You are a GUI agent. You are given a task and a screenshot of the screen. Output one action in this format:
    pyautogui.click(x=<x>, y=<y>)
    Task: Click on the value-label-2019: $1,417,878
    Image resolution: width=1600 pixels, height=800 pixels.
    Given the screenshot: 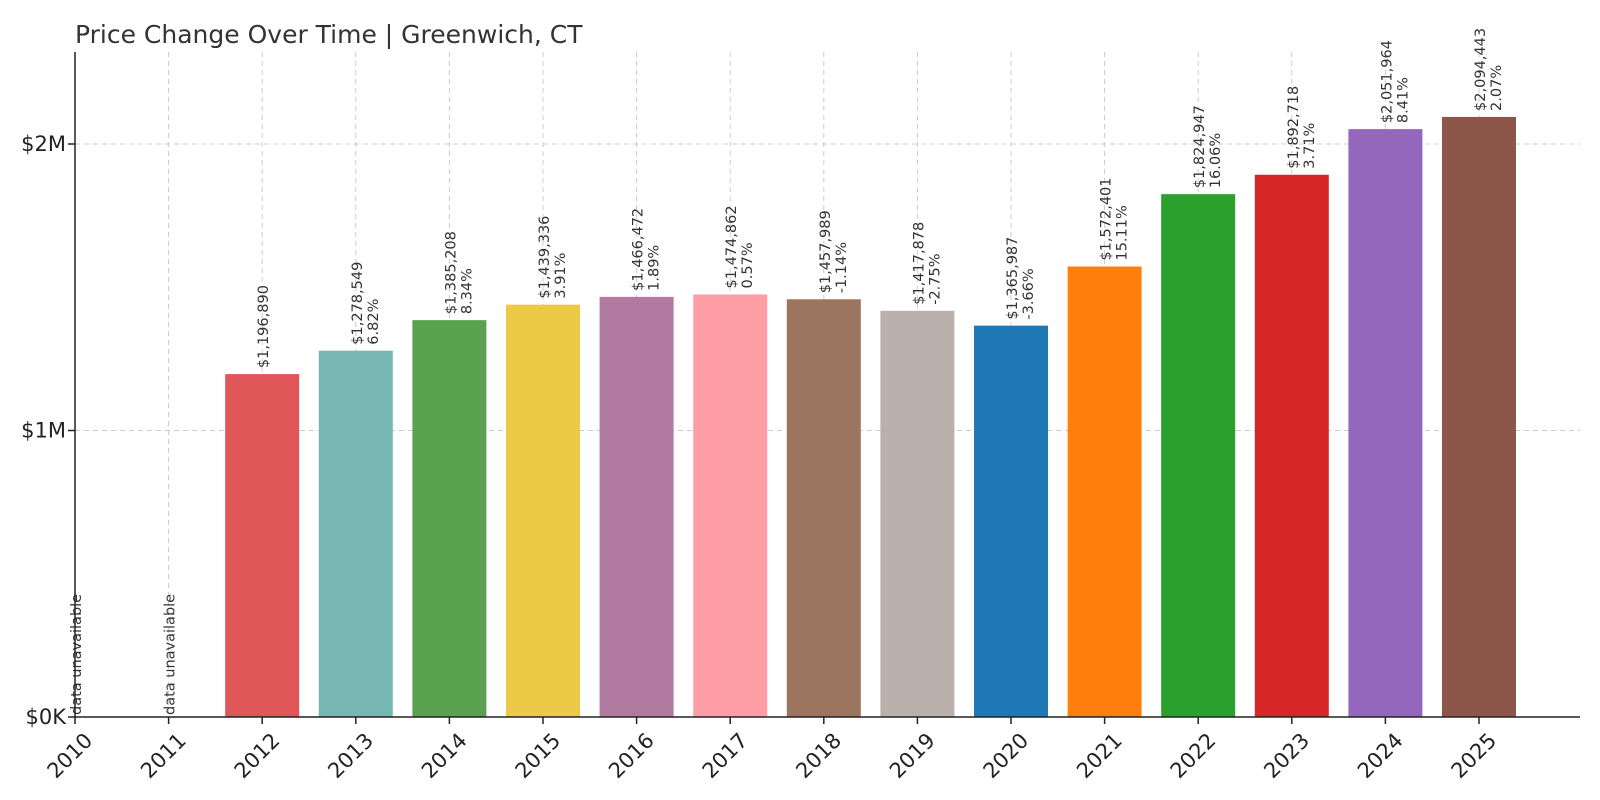 What is the action you would take?
    pyautogui.click(x=919, y=263)
    